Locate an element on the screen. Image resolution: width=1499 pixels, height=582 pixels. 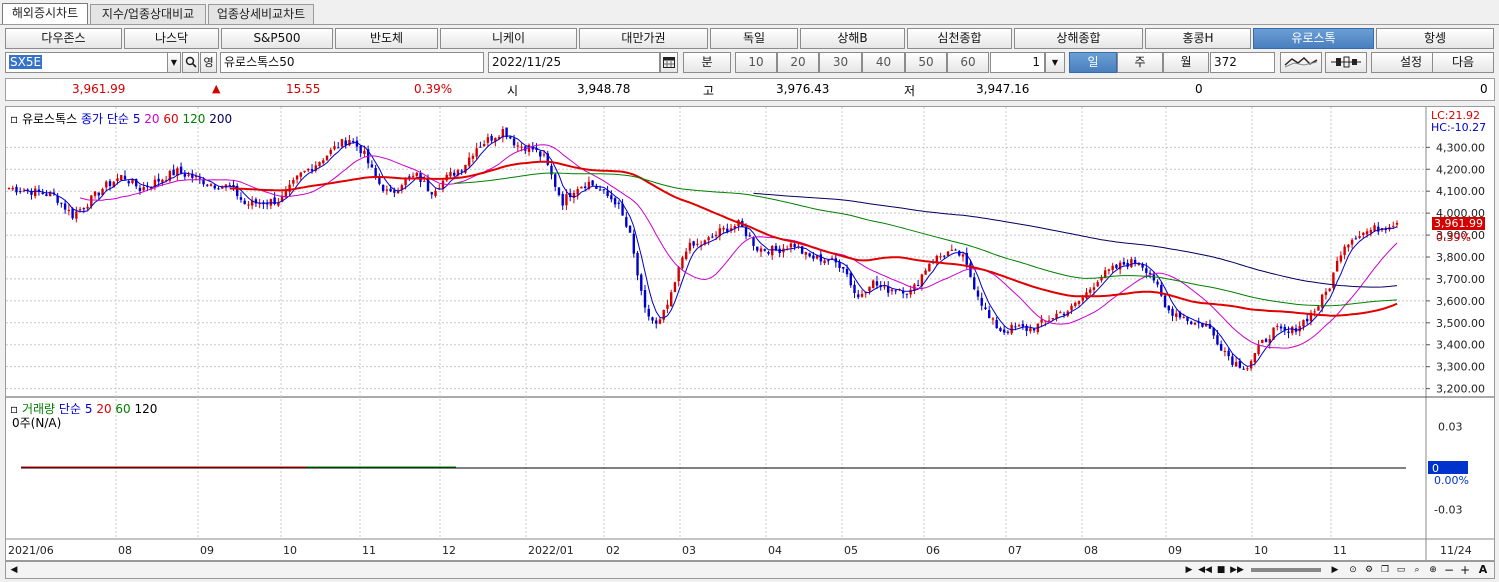
hc-label: HC:-10.27 is located at coordinates (1459, 127).